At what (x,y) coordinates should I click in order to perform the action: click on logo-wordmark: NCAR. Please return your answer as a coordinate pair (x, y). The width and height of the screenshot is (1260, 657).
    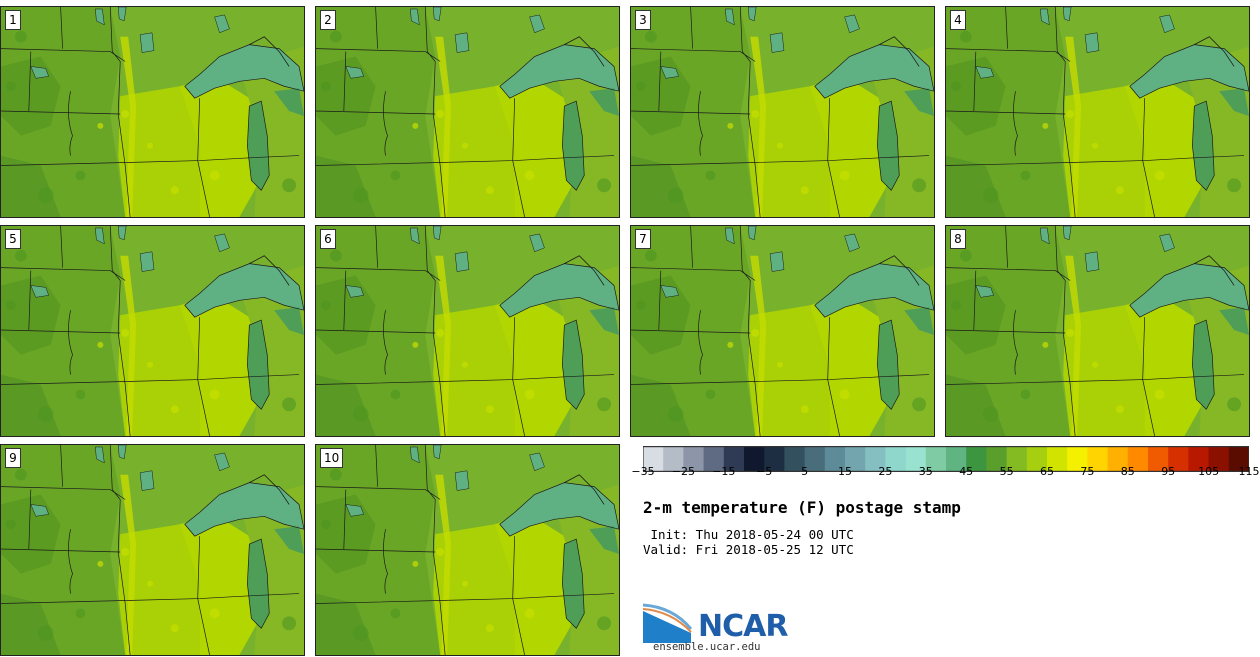
    Looking at the image, I should click on (743, 626).